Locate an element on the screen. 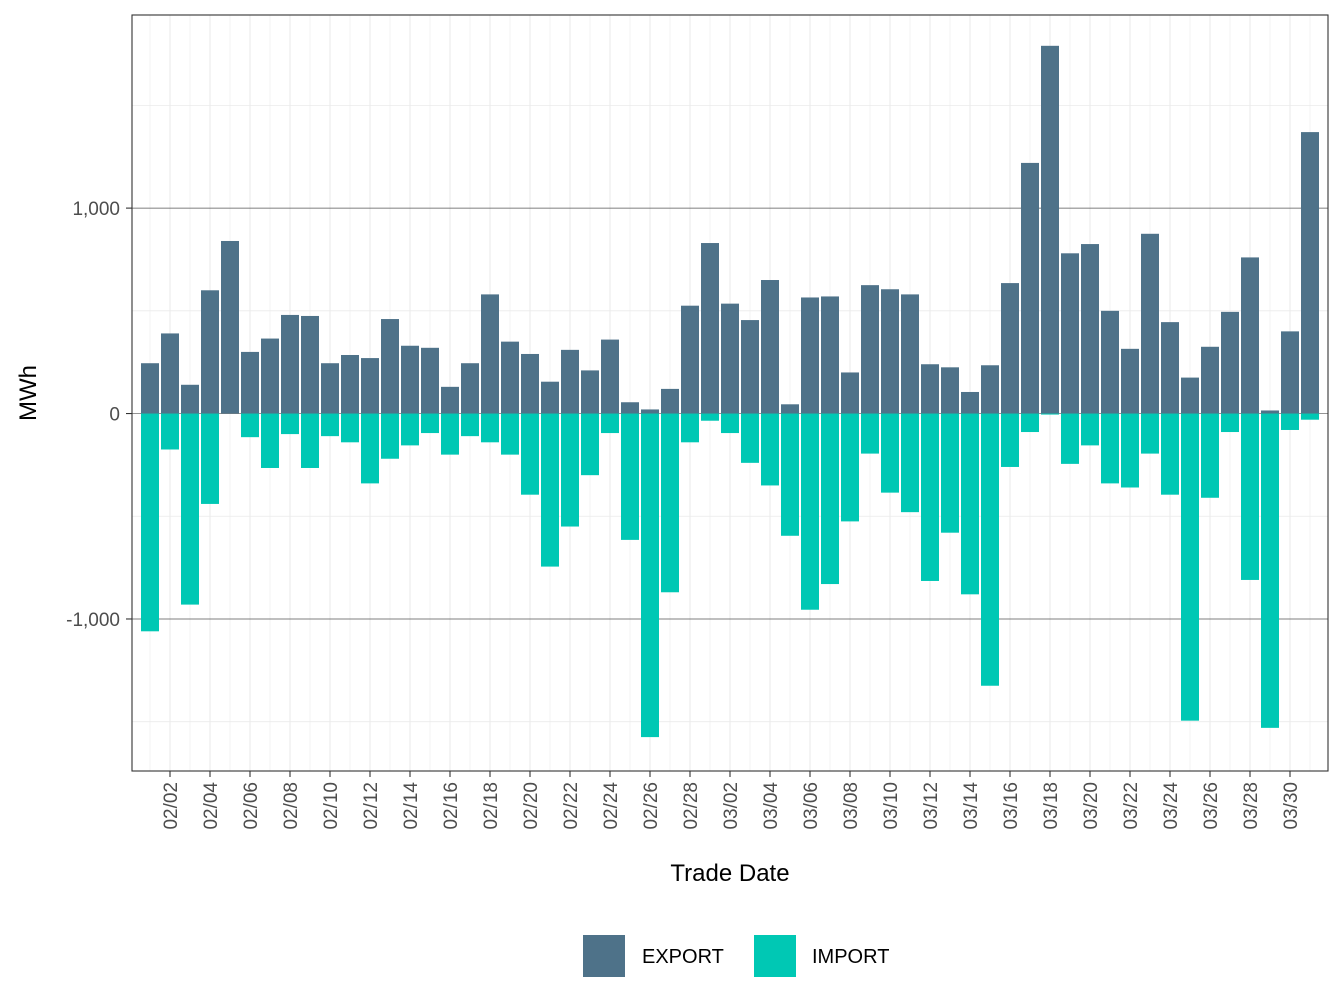 The image size is (1344, 1008). x-tick-label: 02/14 is located at coordinates (411, 806).